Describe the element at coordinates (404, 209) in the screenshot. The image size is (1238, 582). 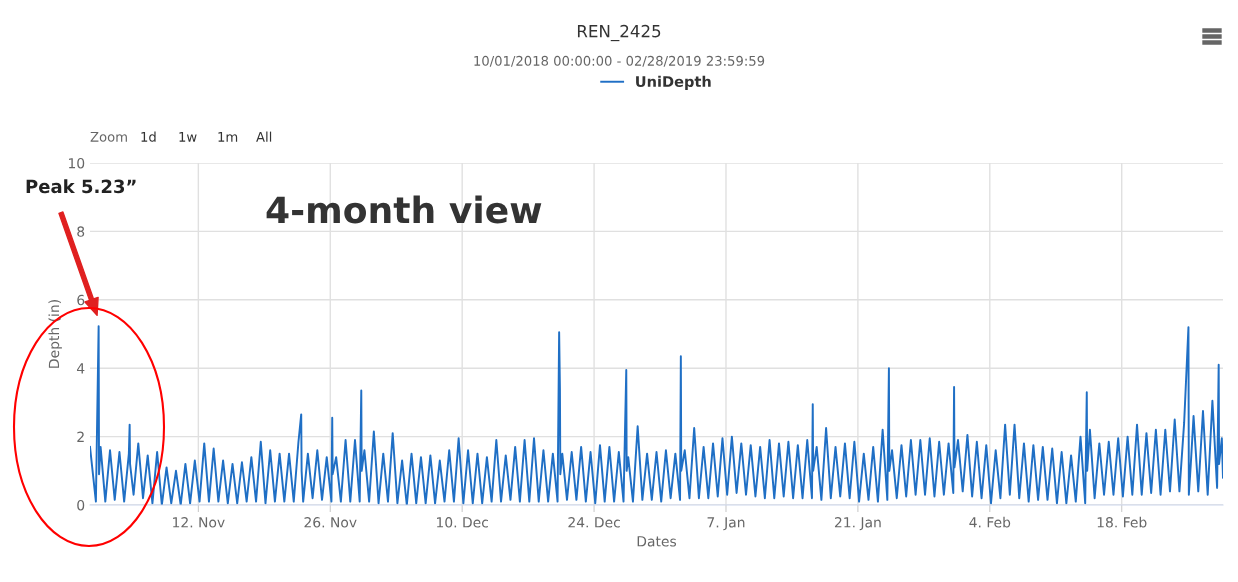
I see `annotation: 4-month view` at that location.